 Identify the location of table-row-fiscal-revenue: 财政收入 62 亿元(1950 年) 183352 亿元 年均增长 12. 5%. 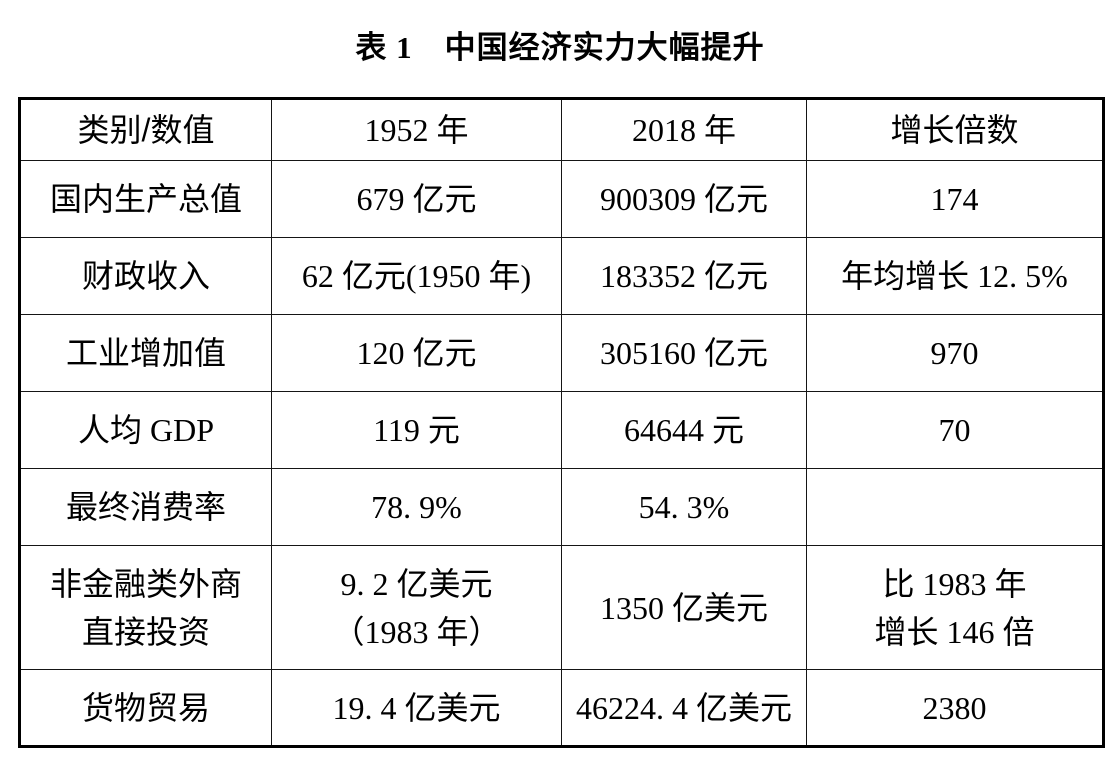
(561, 276).